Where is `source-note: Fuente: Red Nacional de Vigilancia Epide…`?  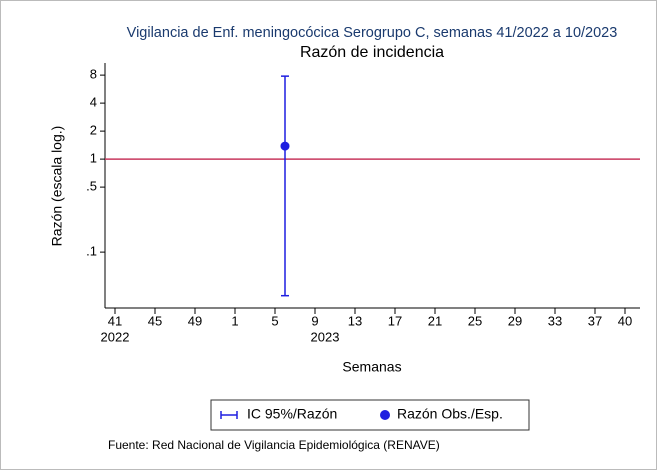
source-note: Fuente: Red Nacional de Vigilancia Epide… is located at coordinates (274, 445).